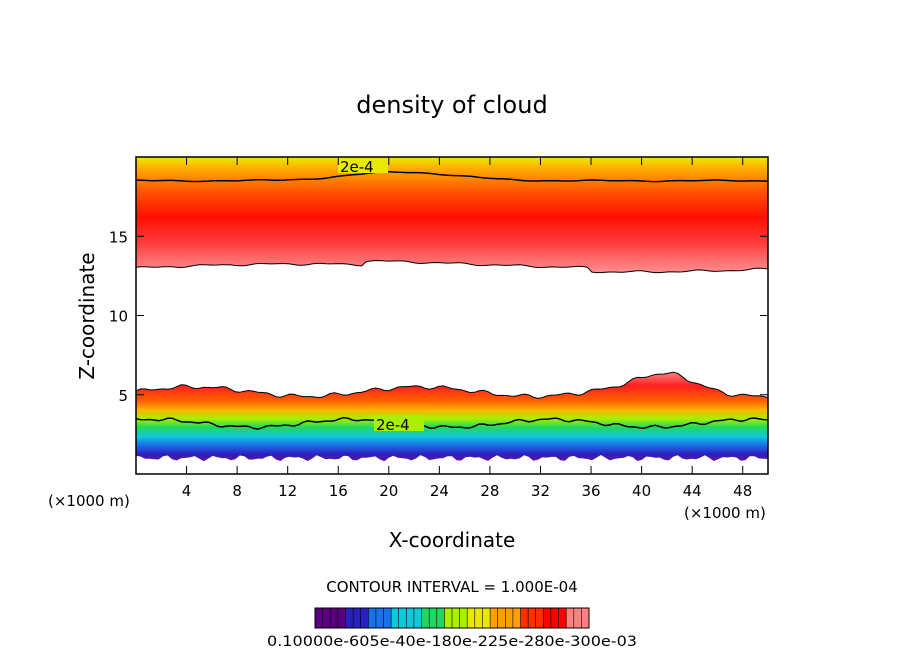 The height and width of the screenshot is (654, 904). Describe the element at coordinates (590, 491) in the screenshot. I see `x-tick-label: 36` at that location.